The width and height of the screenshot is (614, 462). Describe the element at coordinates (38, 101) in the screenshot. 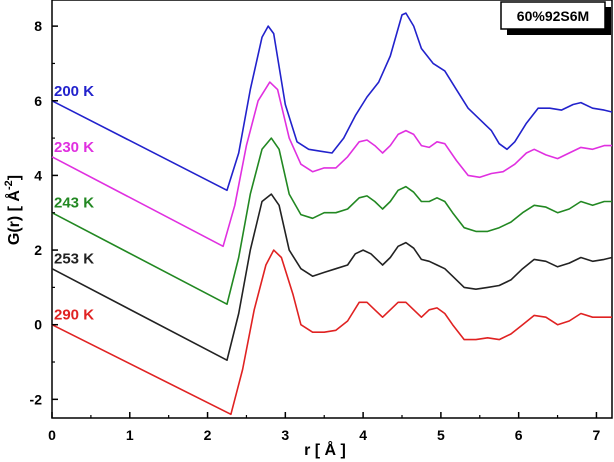

I see `y-tick-label: 6` at that location.